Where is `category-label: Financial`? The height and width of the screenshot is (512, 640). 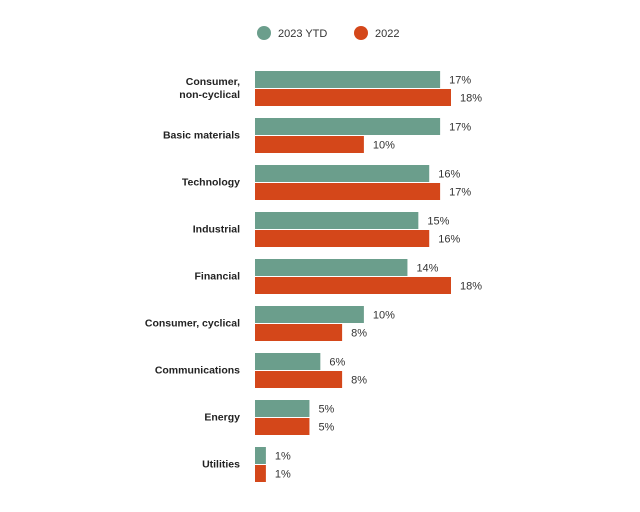
category-label: Financial is located at coordinates (217, 276).